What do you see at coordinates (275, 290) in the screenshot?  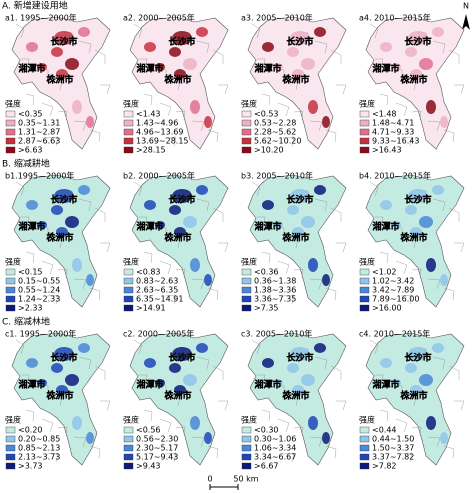 I see `legend-label: 1.38~3.36` at bounding box center [275, 290].